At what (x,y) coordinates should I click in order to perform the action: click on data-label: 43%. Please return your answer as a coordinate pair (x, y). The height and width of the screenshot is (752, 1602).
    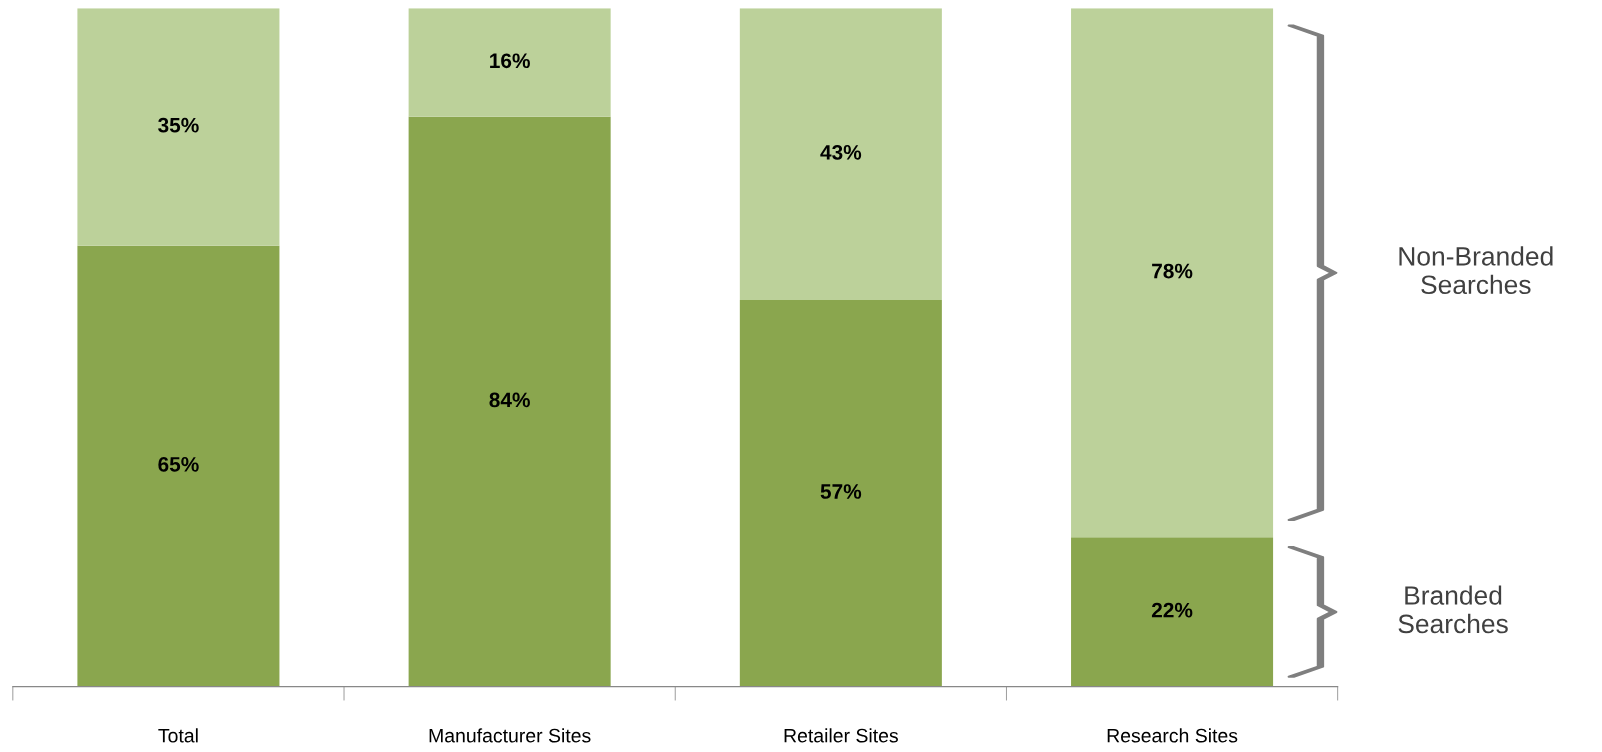
    Looking at the image, I should click on (841, 152).